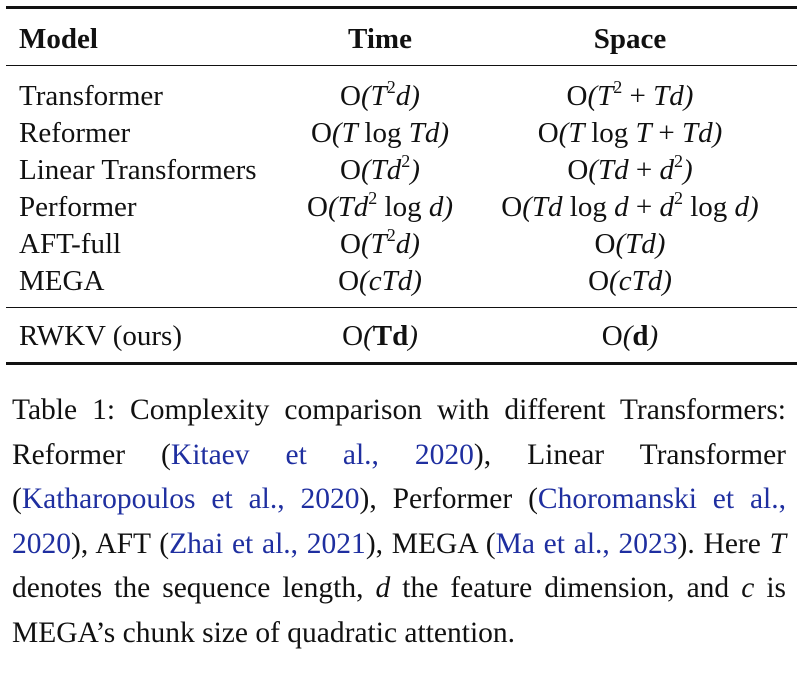 This screenshot has height=685, width=803. I want to click on row-model-reformer: Reformer, so click(75, 133).